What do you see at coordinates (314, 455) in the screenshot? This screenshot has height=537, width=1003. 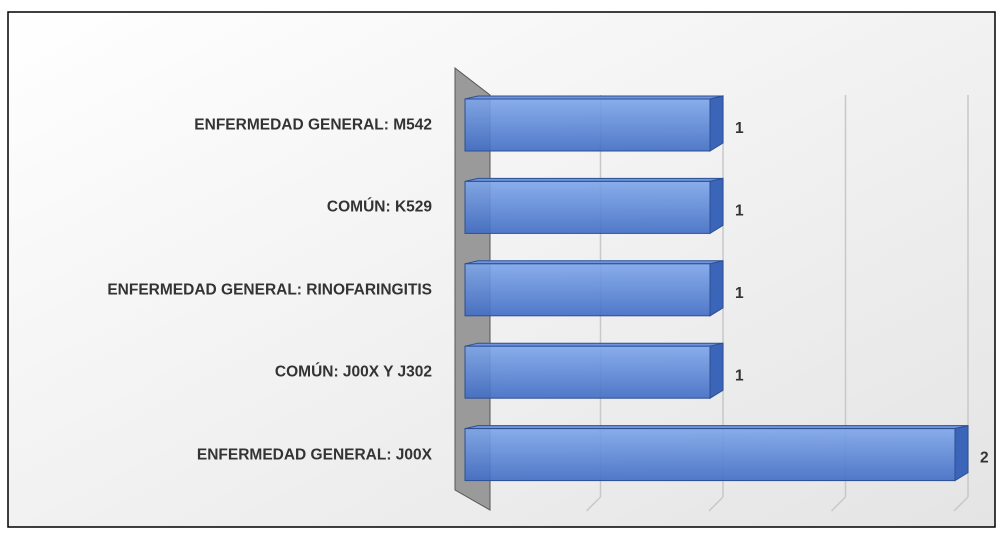 I see `category-label: ENFERMEDAD GENERAL: J00X` at bounding box center [314, 455].